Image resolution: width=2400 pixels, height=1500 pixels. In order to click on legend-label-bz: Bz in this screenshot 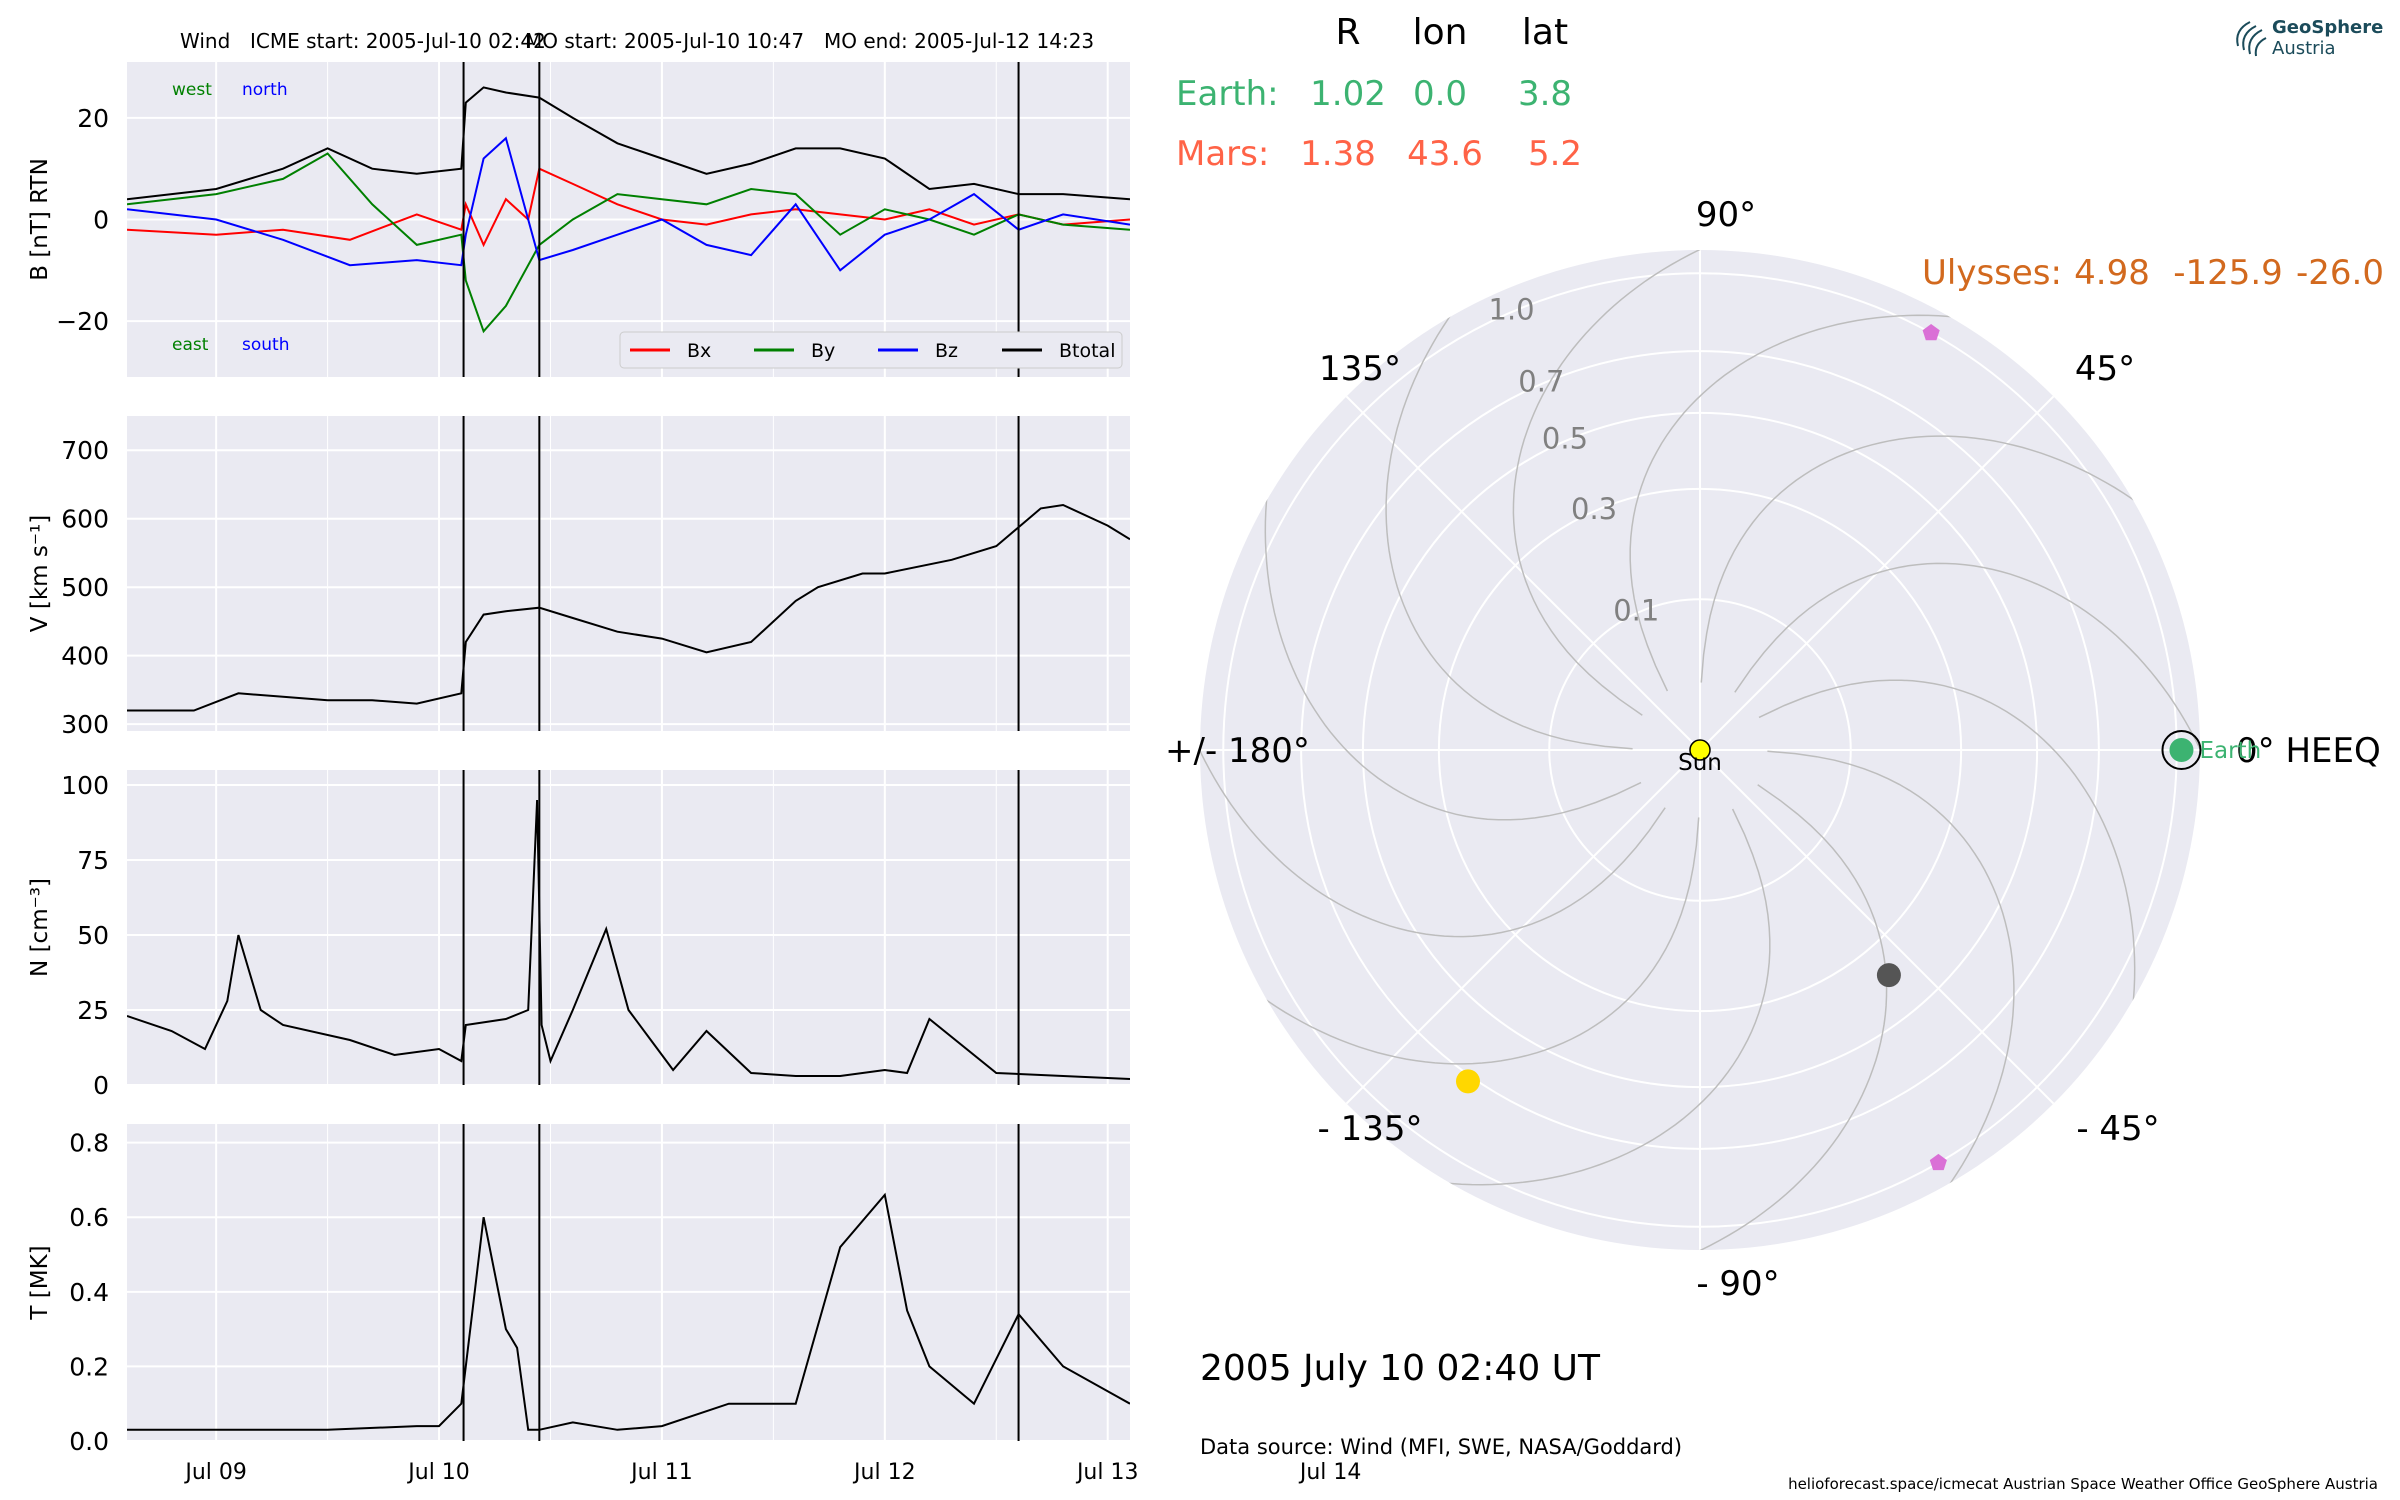, I will do `click(946, 351)`.